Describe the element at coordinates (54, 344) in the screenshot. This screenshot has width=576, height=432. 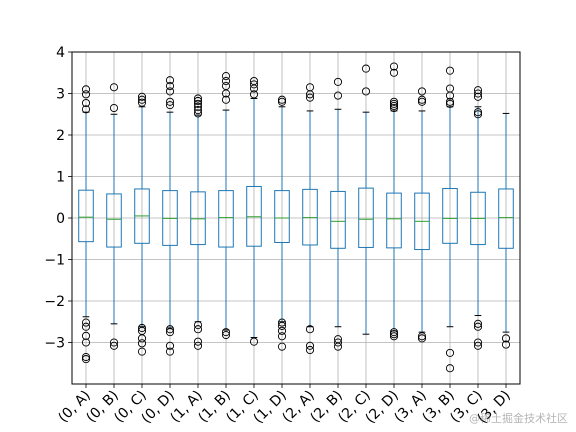
I see `y-tick-label: −3` at that location.